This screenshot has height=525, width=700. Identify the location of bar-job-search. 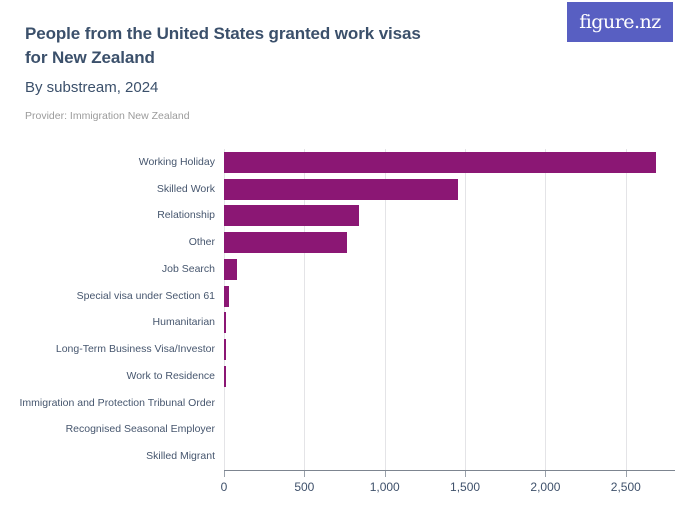
(230, 269).